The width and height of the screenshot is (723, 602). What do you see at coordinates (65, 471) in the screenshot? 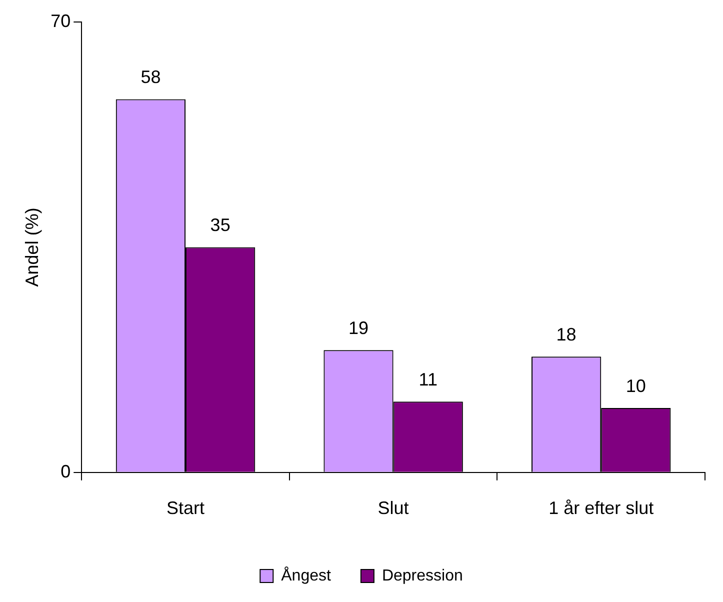
I see `y-tick-label: 0` at bounding box center [65, 471].